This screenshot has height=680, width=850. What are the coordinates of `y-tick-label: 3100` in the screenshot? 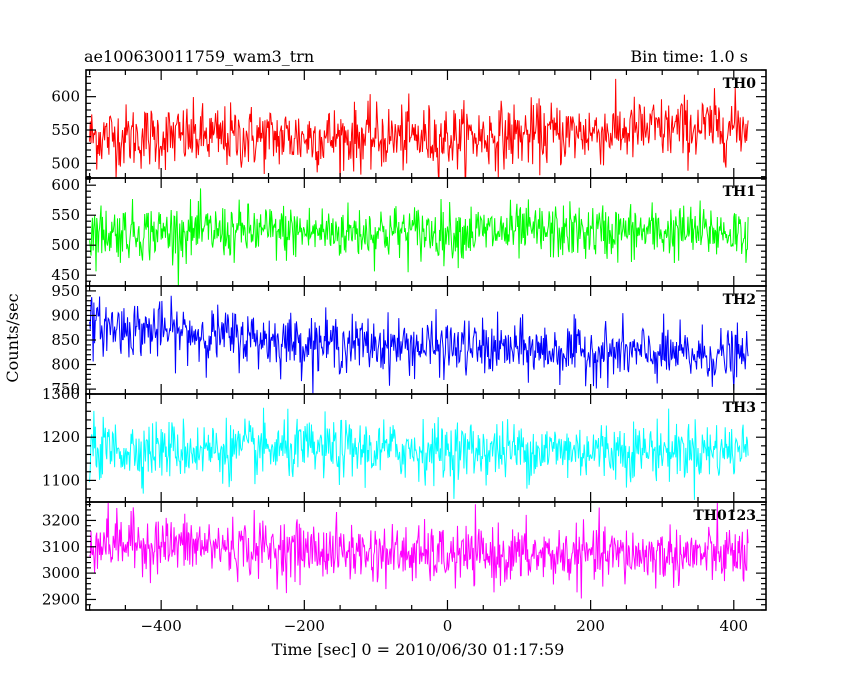 It's located at (61, 547).